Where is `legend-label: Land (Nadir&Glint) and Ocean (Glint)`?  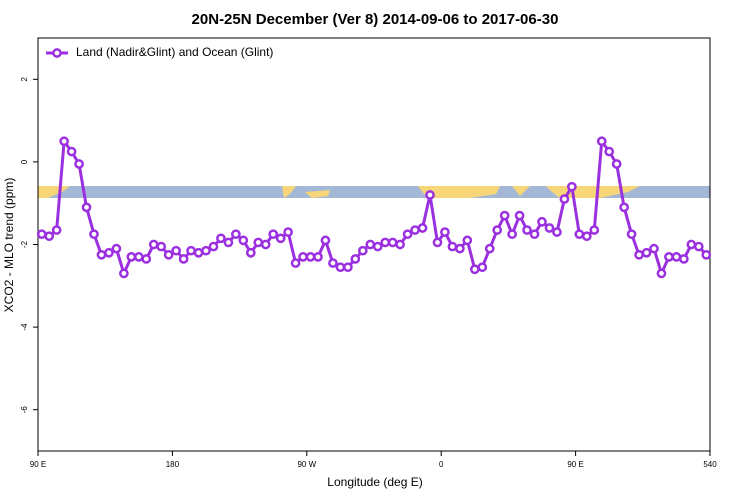 legend-label: Land (Nadir&Glint) and Ocean (Glint) is located at coordinates (174, 52).